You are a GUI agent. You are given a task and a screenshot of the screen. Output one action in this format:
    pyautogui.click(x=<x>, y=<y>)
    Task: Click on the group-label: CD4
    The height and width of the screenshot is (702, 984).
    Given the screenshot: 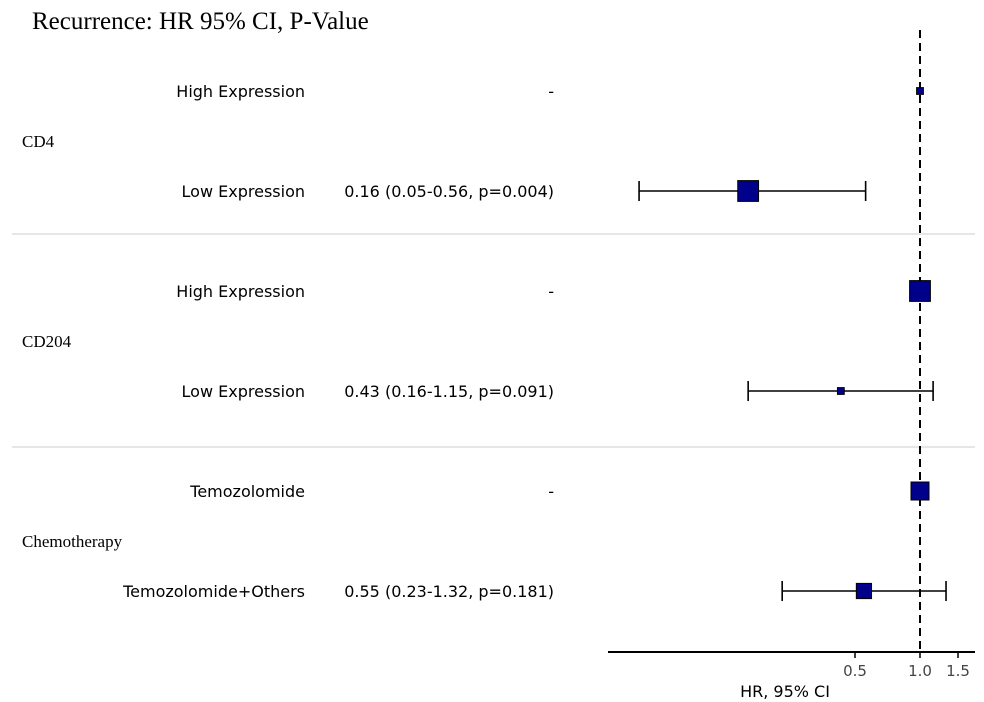 What is the action you would take?
    pyautogui.click(x=38, y=141)
    